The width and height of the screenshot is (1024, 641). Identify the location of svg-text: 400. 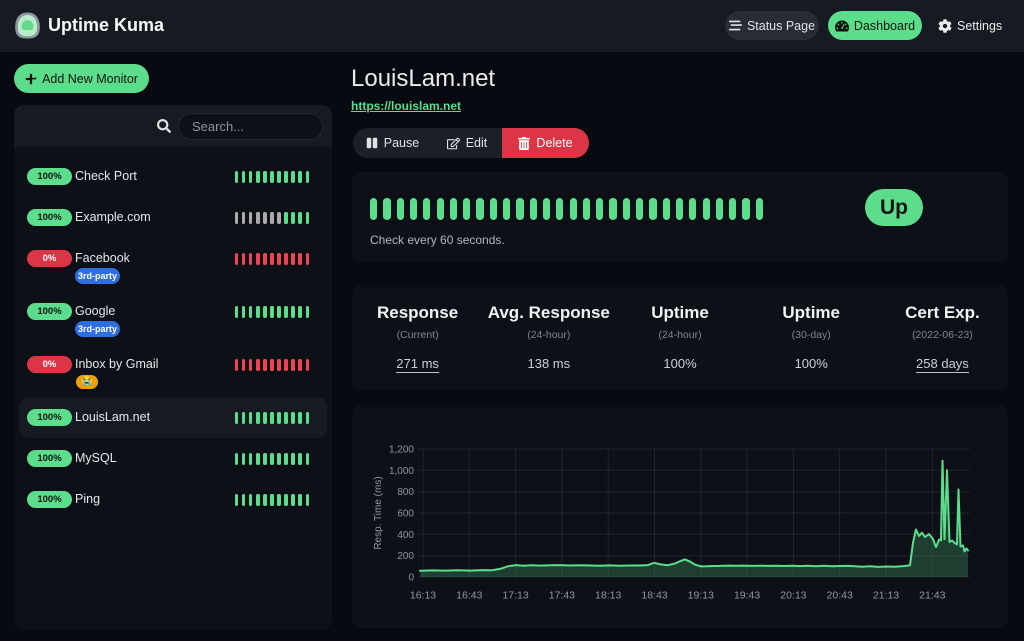
(405, 535).